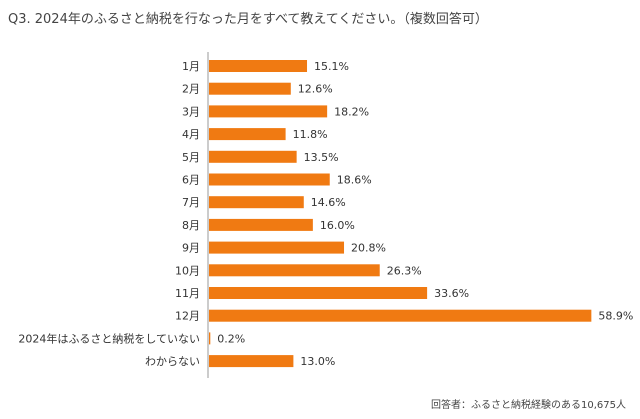 The image size is (640, 419). What do you see at coordinates (351, 111) in the screenshot?
I see `value-label: 18.2%` at bounding box center [351, 111].